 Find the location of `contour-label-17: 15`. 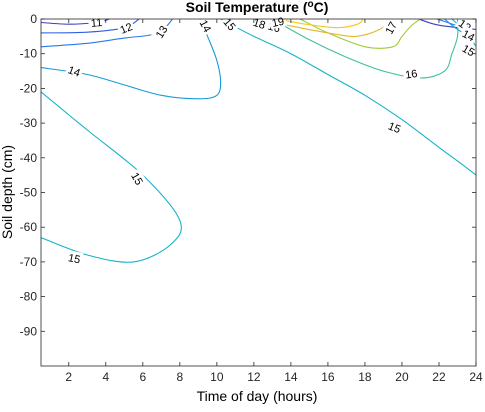

contour-label-17: 15 is located at coordinates (74, 258).